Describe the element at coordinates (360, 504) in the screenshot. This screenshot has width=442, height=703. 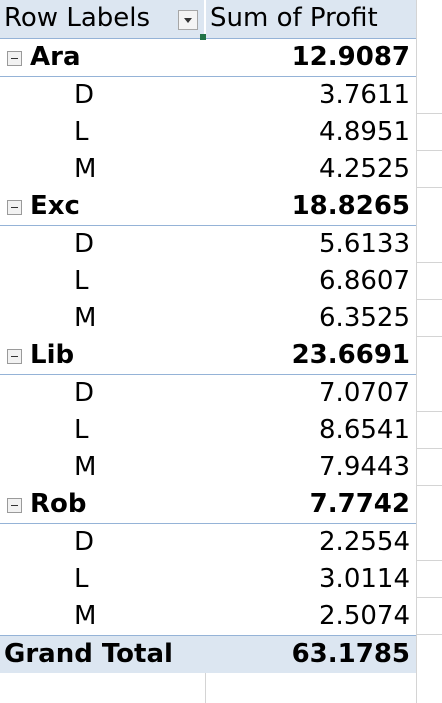
I see `group-total: 7.7742` at that location.